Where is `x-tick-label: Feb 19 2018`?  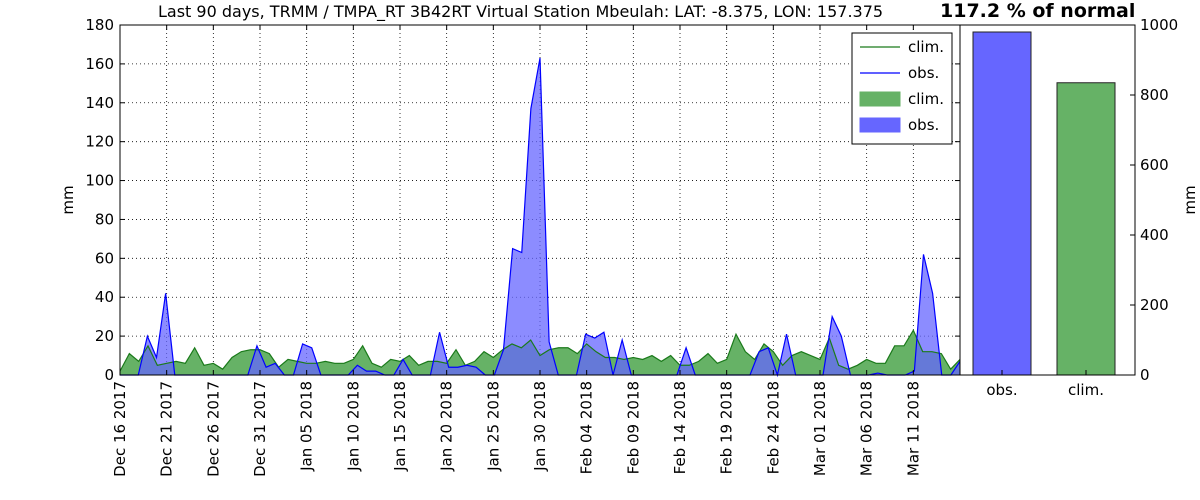
x-tick-label: Feb 19 2018 is located at coordinates (727, 427).